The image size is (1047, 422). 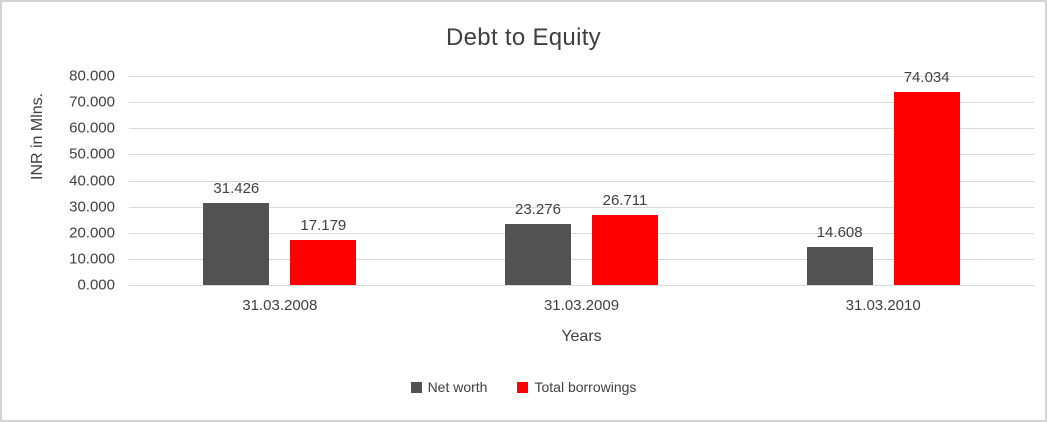 What do you see at coordinates (280, 305) in the screenshot?
I see `x-category-label: 31.03.2008` at bounding box center [280, 305].